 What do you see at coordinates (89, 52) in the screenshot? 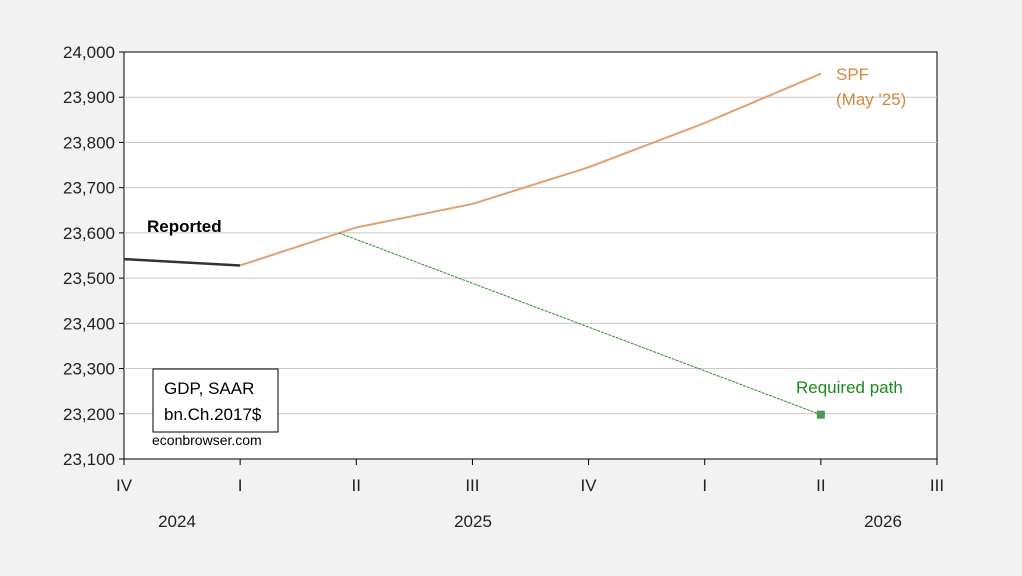
I see `y-tick-label: 24,000` at bounding box center [89, 52].